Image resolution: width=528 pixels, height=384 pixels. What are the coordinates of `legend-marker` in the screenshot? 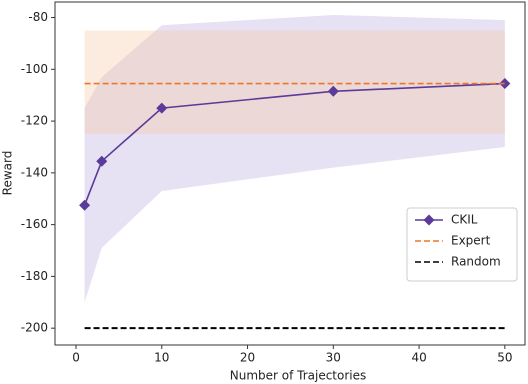 It's located at (429, 220).